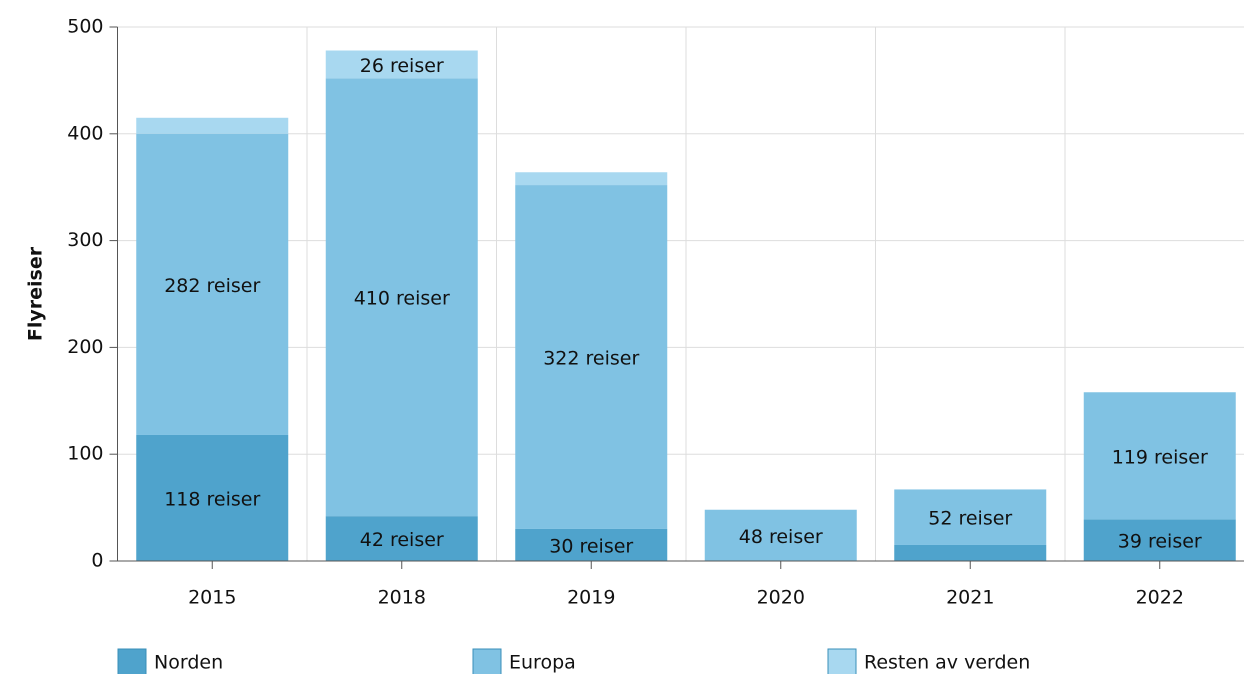  What do you see at coordinates (947, 663) in the screenshot?
I see `legend-label: Resten av verden` at bounding box center [947, 663].